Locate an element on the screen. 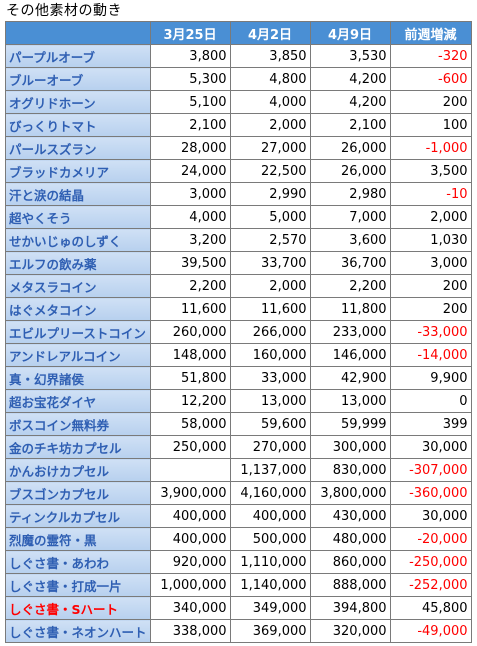 This screenshot has width=477, height=646. price-cell-1: 12,200 is located at coordinates (190, 401).